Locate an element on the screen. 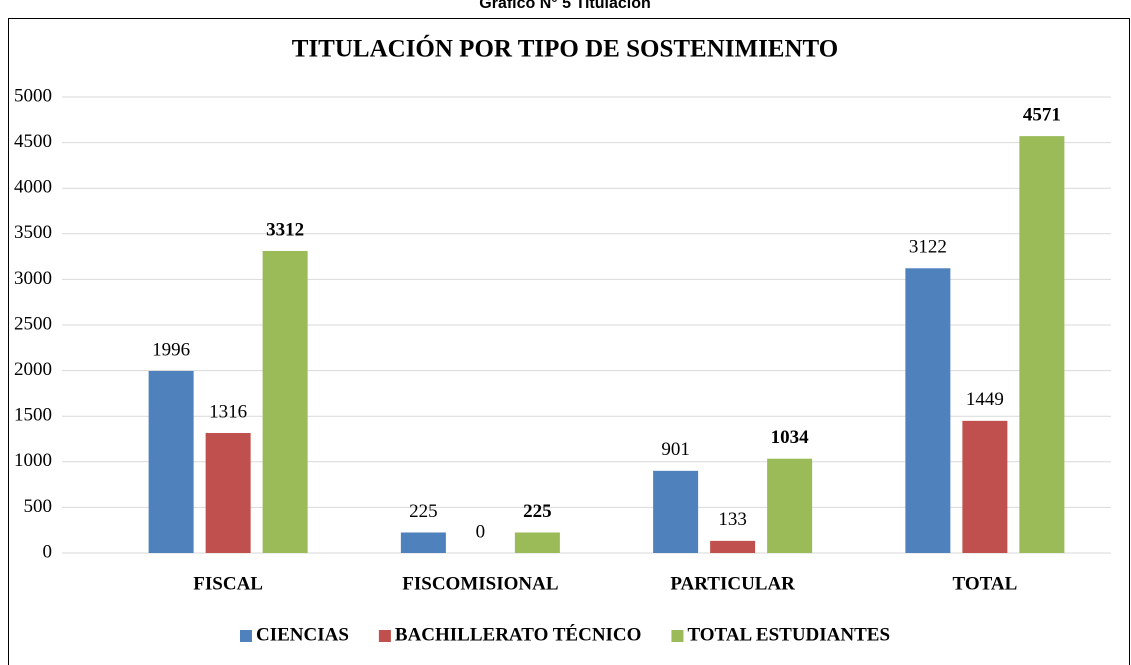  data-label: 901 is located at coordinates (675, 449).